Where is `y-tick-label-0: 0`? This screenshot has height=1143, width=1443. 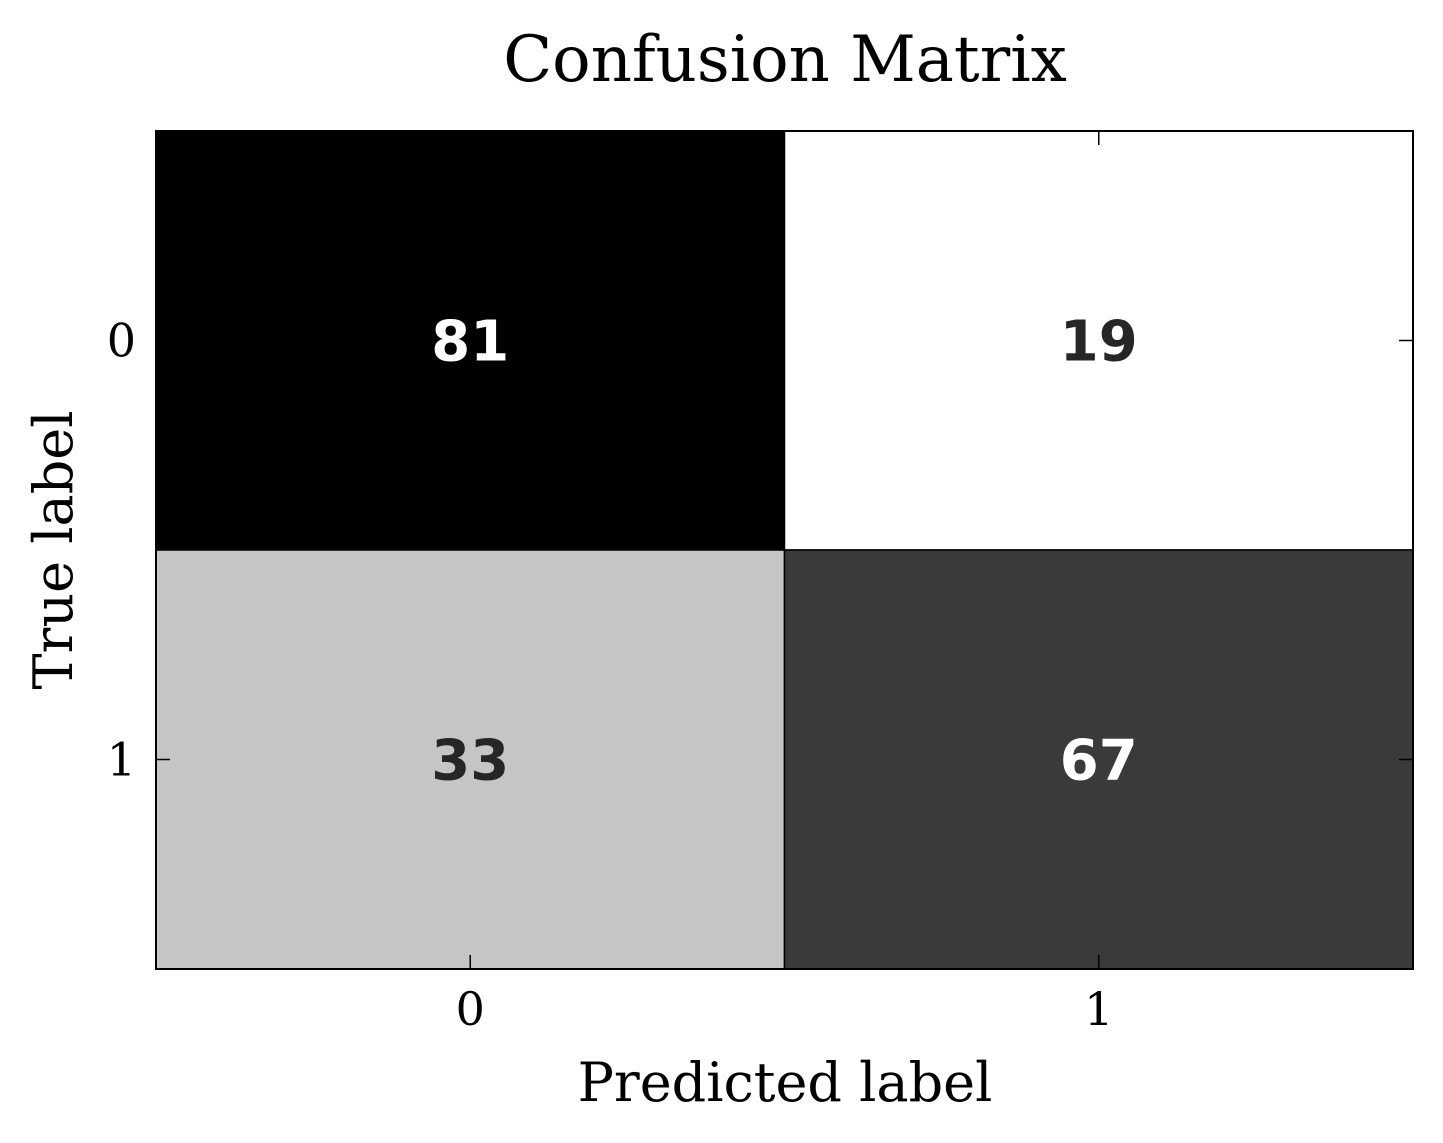 y-tick-label-0: 0 is located at coordinates (121, 341).